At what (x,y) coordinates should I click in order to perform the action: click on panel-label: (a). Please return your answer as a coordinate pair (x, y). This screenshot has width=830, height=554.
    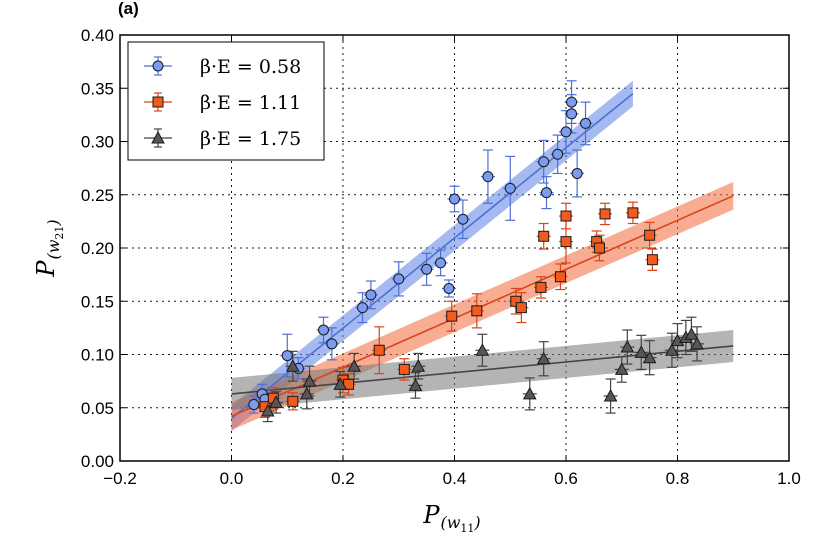
    Looking at the image, I should click on (128, 9).